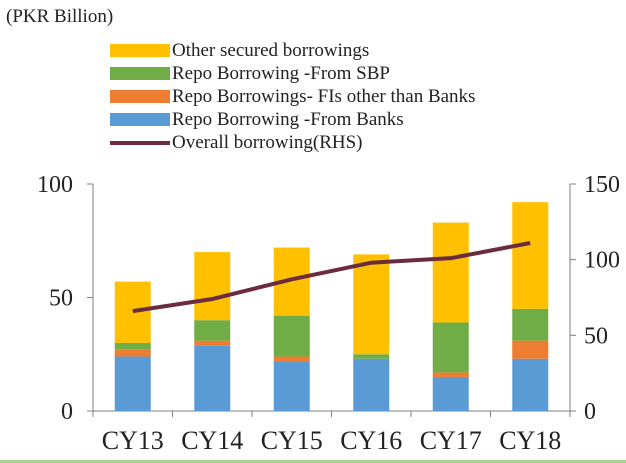 This screenshot has width=626, height=463. I want to click on bar-other-secured-borrowings-cy16, so click(371, 304).